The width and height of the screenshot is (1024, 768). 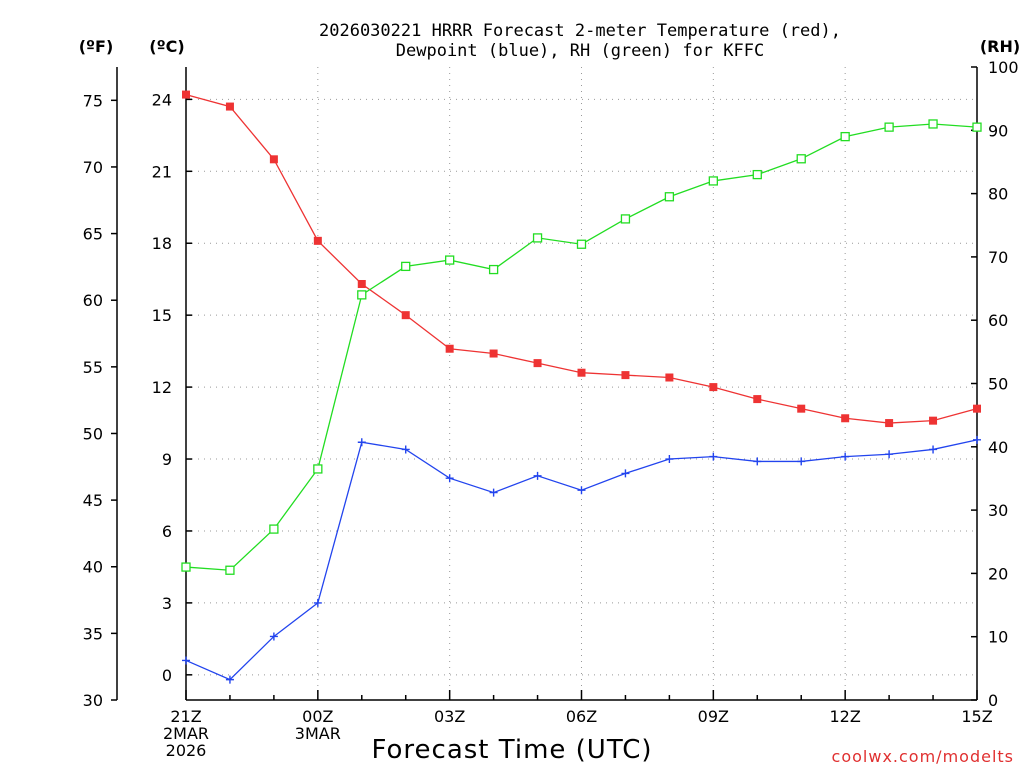 I want to click on chart-title-line2: Dewpoint (blue), RH (green) for KFFC, so click(x=580, y=51).